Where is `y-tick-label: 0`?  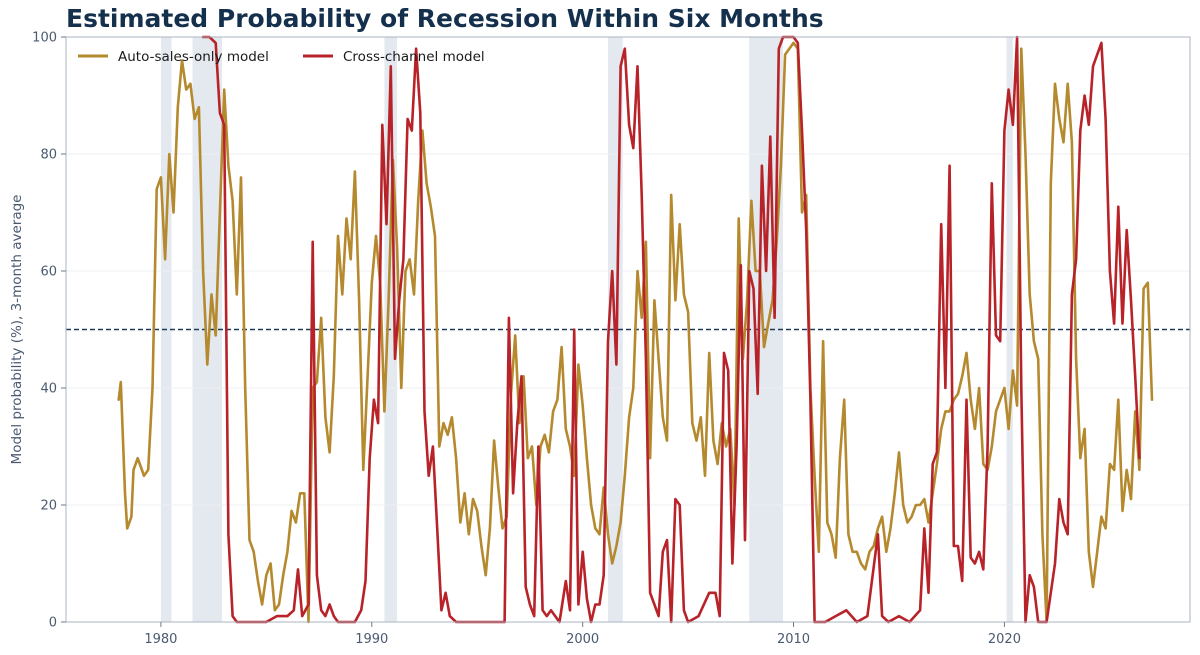 y-tick-label: 0 is located at coordinates (53, 623).